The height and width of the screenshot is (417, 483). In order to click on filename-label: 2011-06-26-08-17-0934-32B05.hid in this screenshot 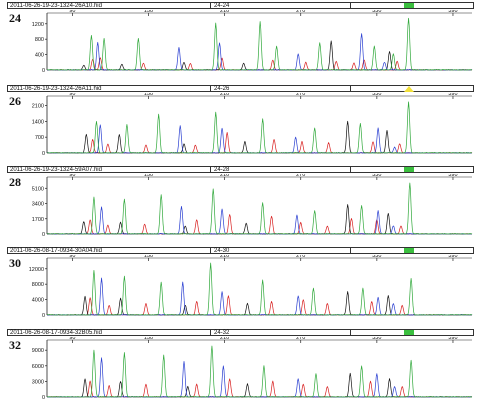, I will do `click(56, 333)`.